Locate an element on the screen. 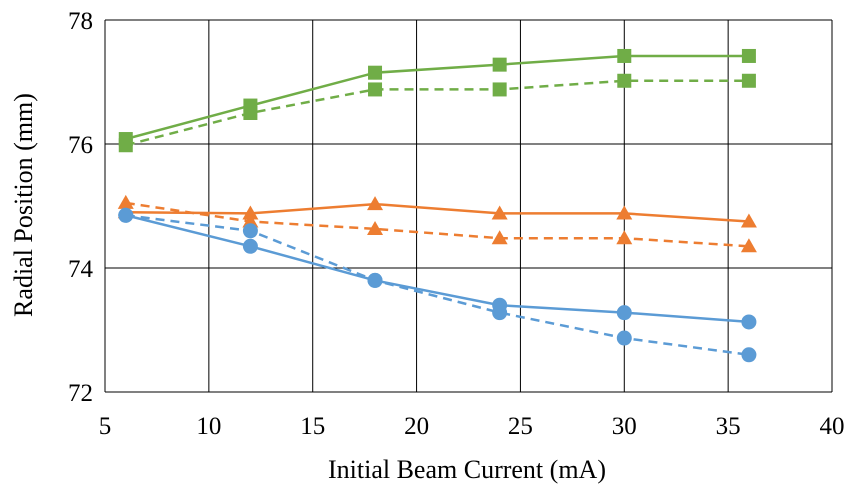 Image resolution: width=850 pixels, height=494 pixels. series-green-dashed is located at coordinates (437, 113).